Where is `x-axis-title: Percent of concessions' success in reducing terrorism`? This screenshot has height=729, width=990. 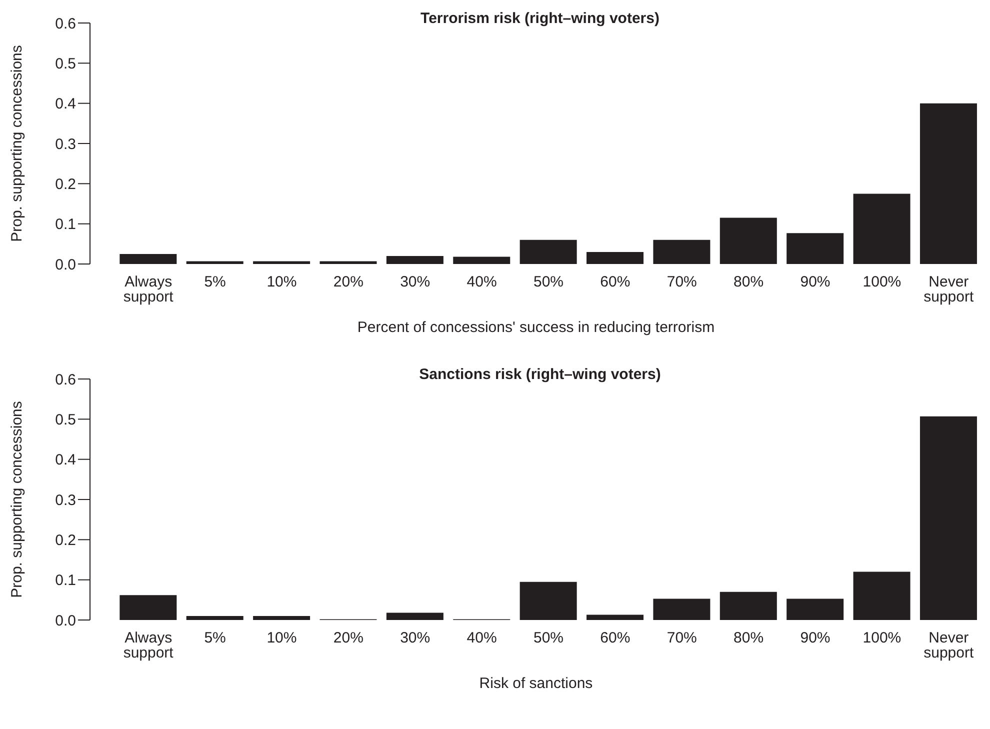 x-axis-title: Percent of concessions' success in reducing terrorism is located at coordinates (536, 327).